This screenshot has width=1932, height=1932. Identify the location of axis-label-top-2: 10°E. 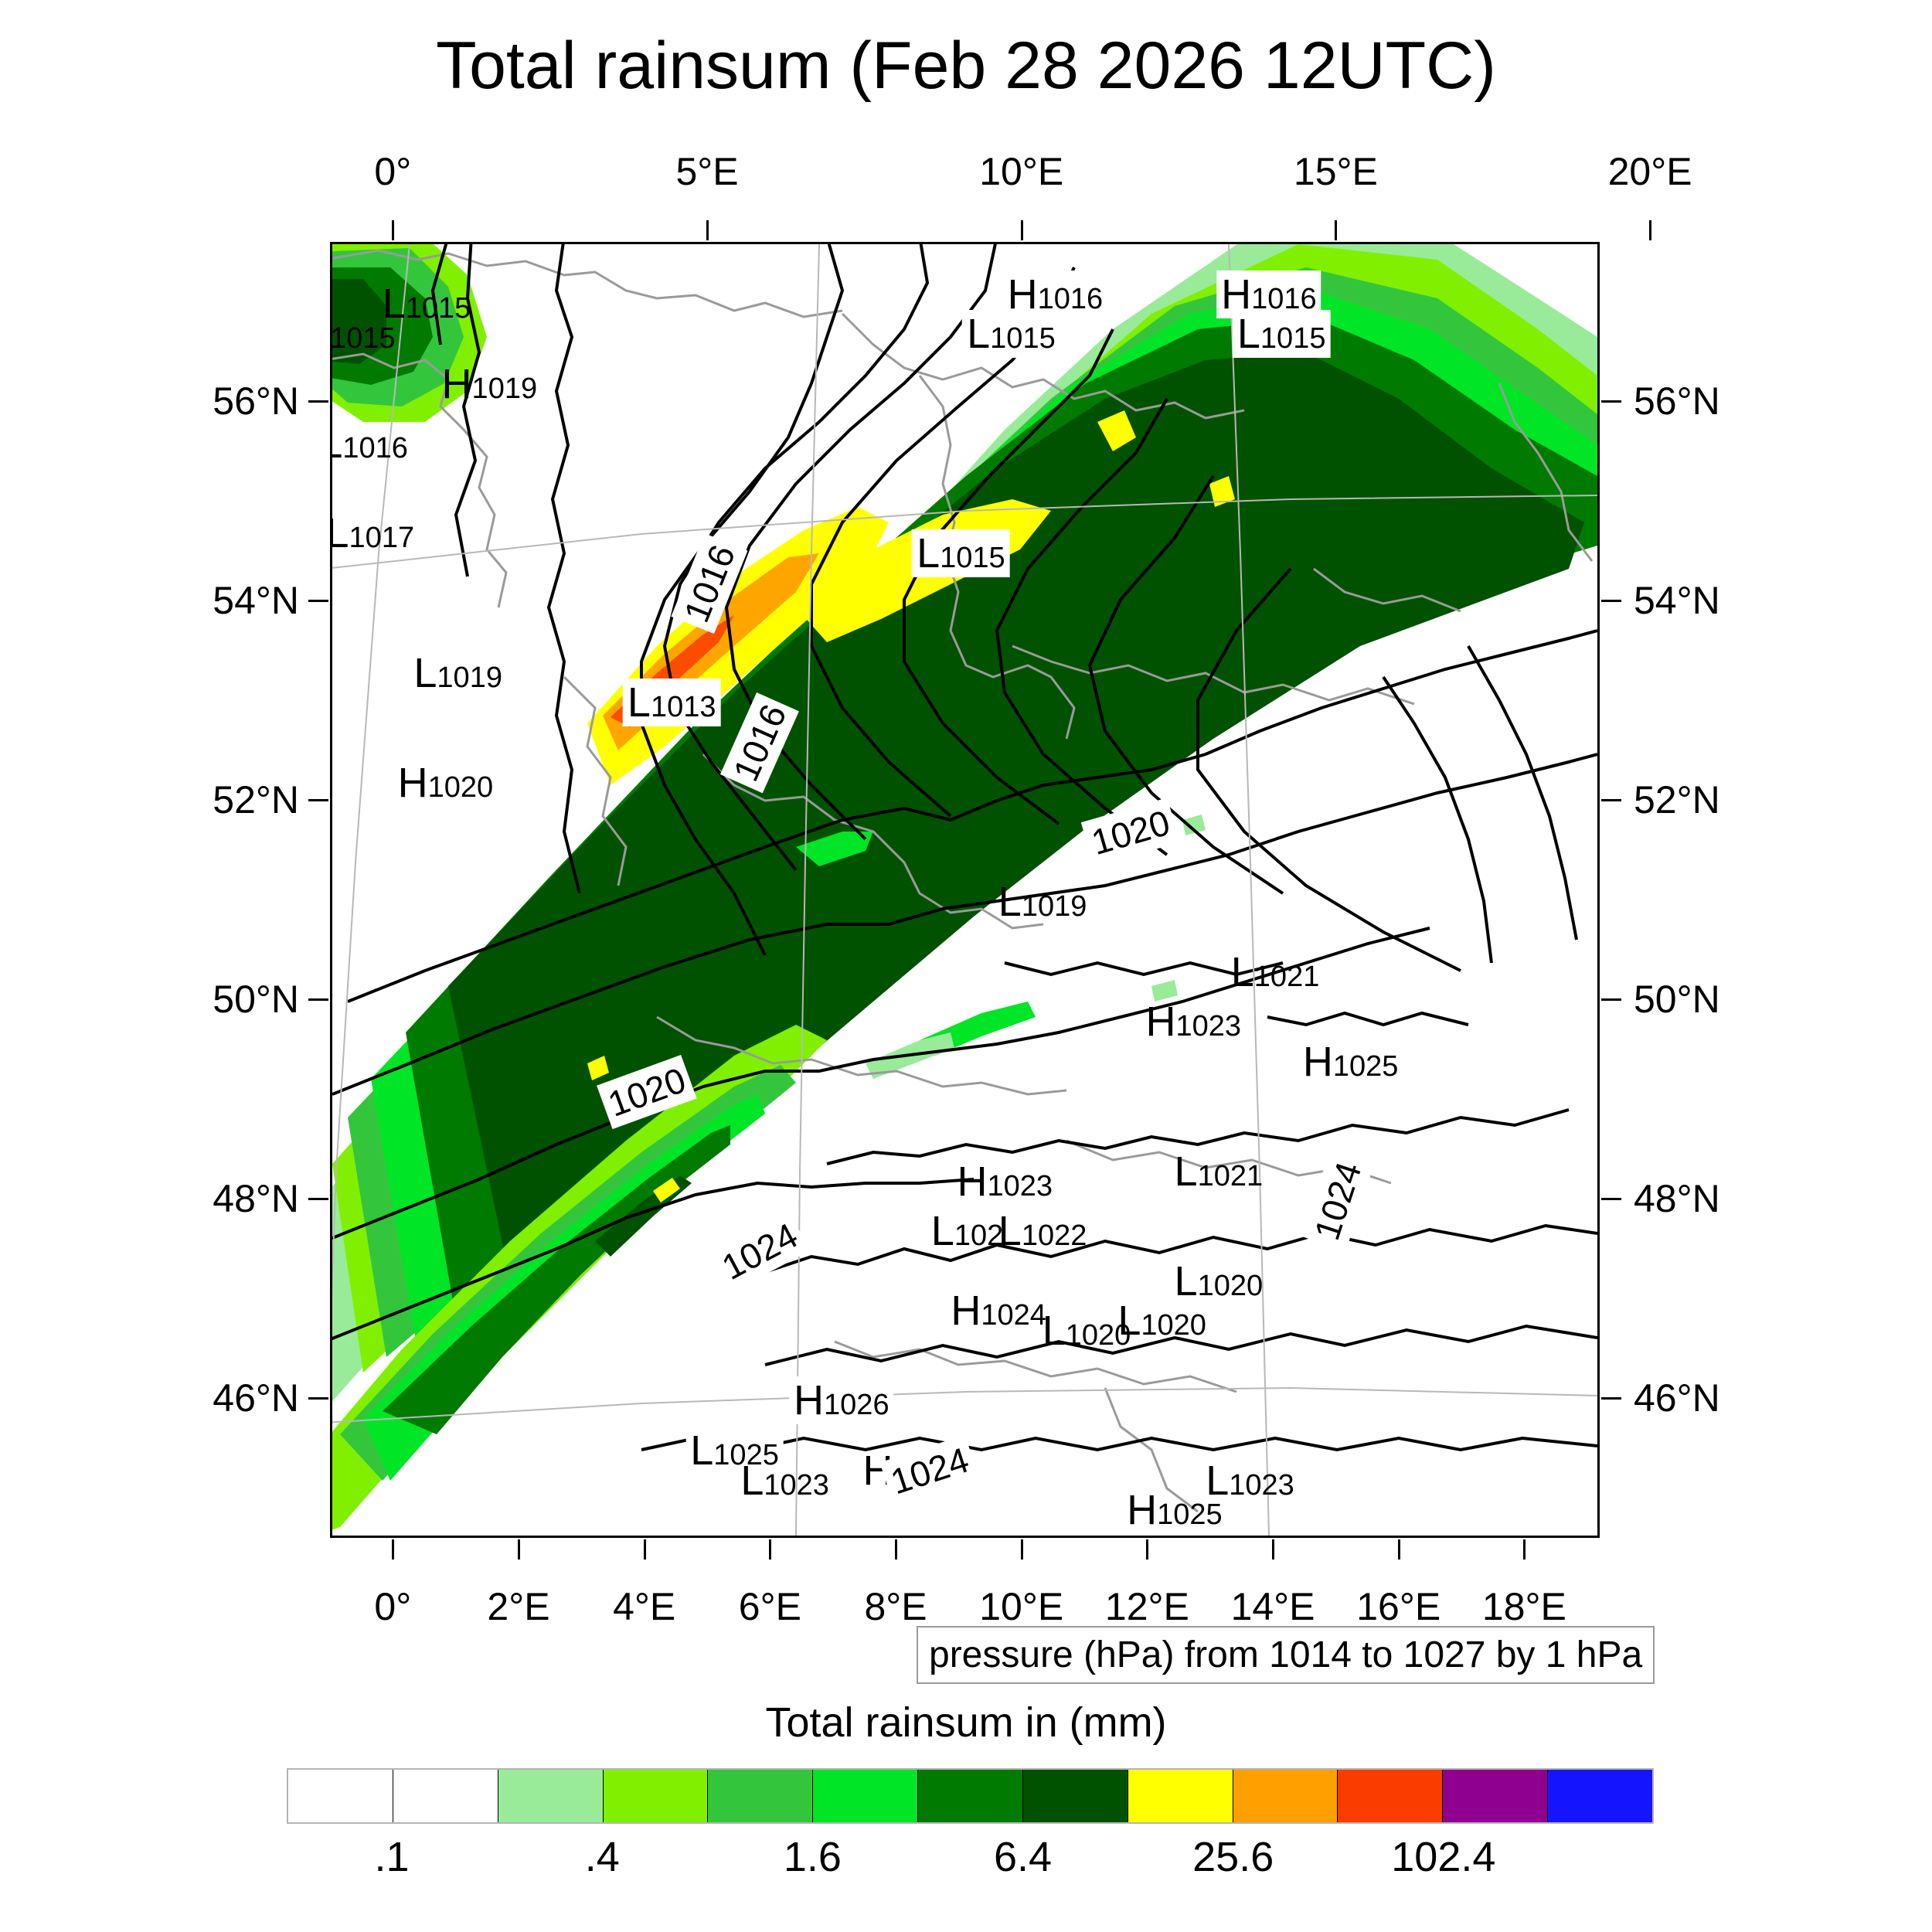
(1021, 171).